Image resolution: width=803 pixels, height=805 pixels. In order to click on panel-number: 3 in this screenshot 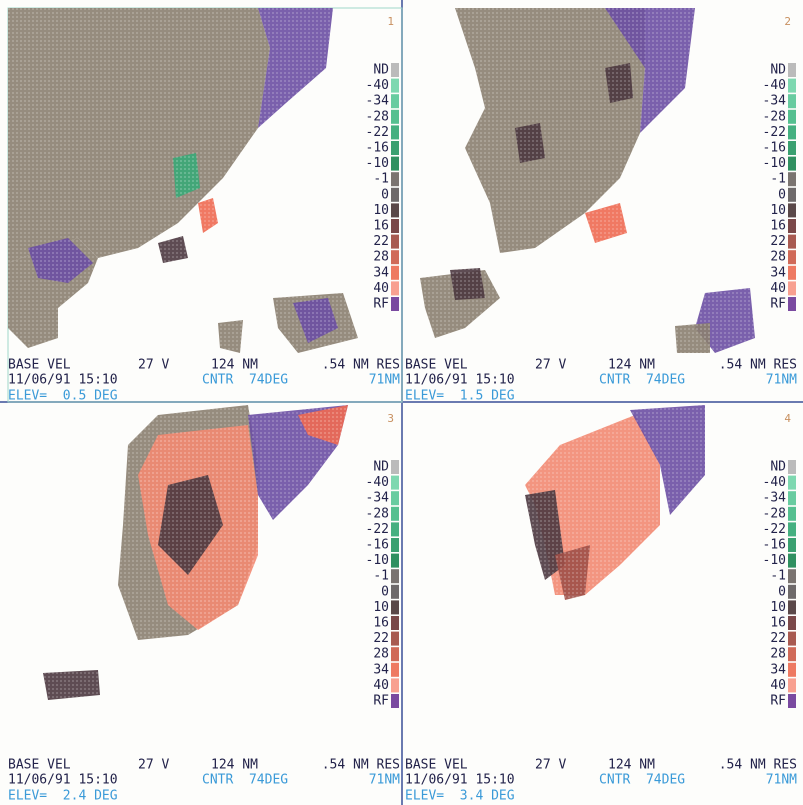, I will do `click(390, 418)`.